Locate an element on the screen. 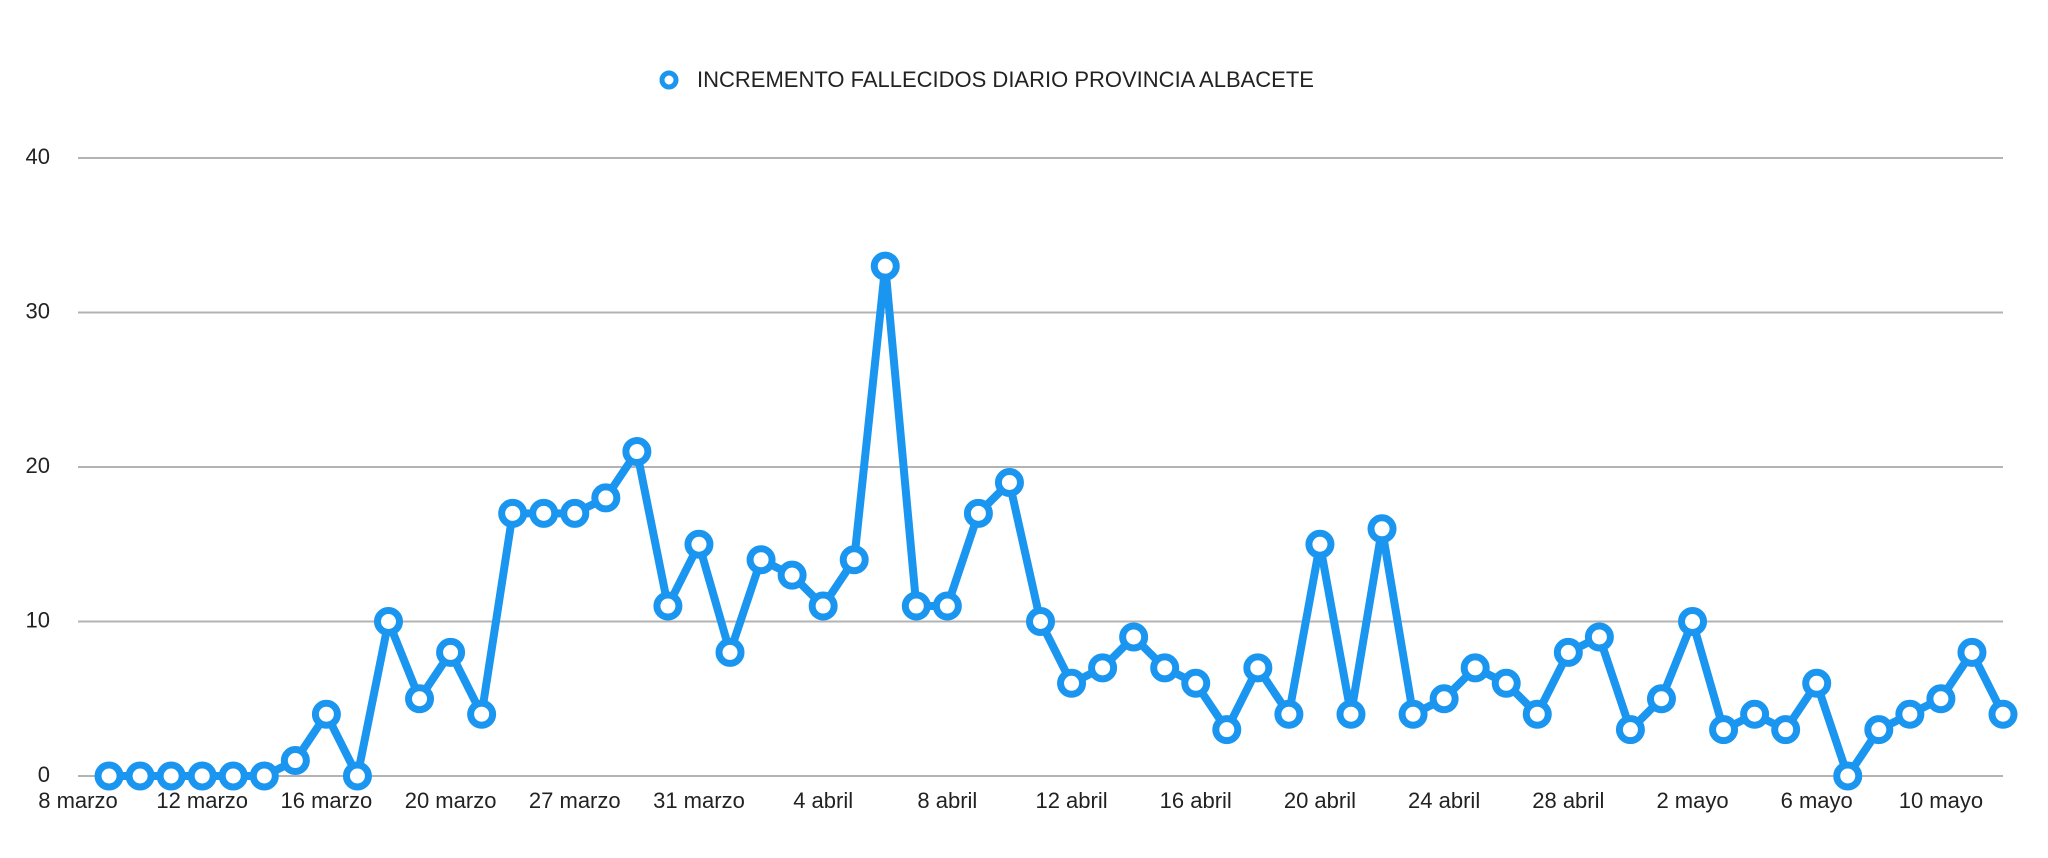 The width and height of the screenshot is (2048, 858). x-tick-label: 4 abril is located at coordinates (823, 800).